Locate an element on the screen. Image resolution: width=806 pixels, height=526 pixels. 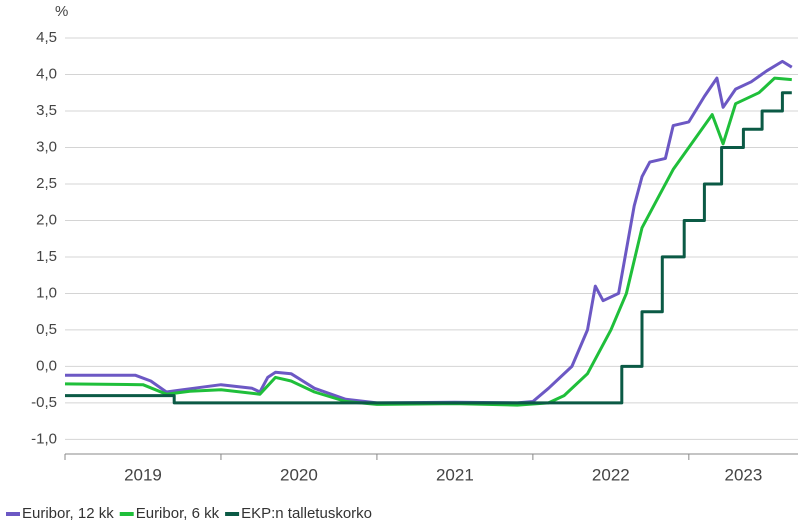
x-tick-label: 2021 is located at coordinates (455, 474).